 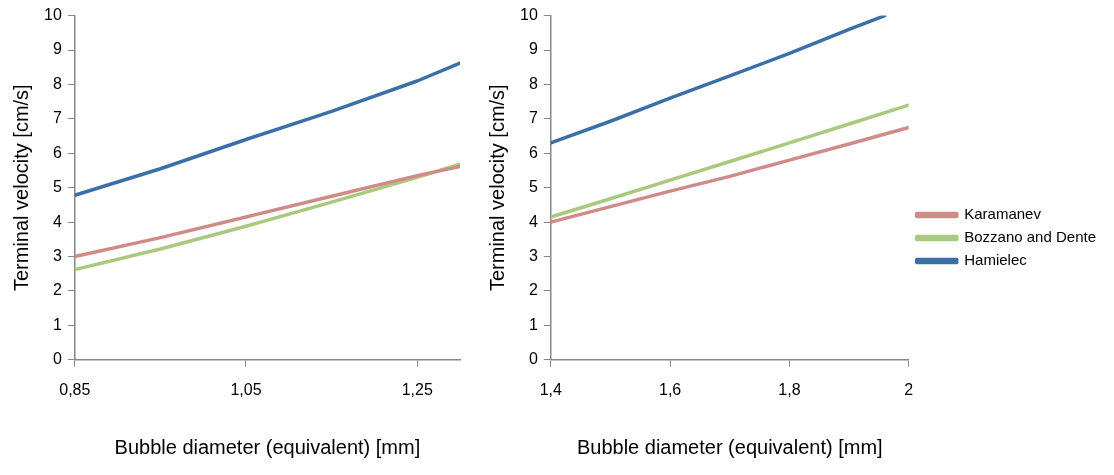 I want to click on x-tick-label: 2, so click(x=909, y=389).